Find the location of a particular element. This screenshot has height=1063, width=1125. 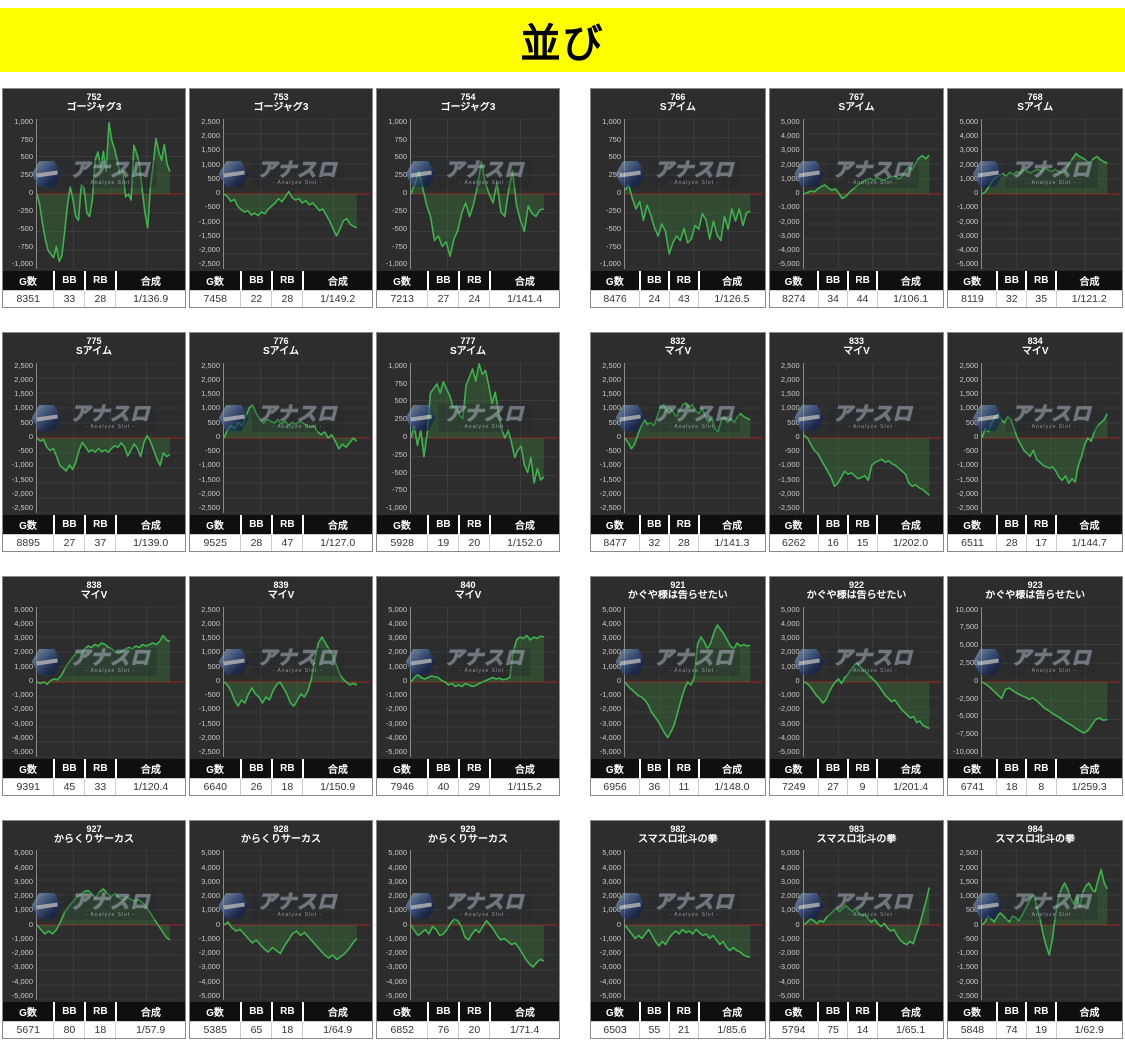

stats-table: G数 BB RB 合成 7213 27 24 1/141.4 is located at coordinates (468, 288).